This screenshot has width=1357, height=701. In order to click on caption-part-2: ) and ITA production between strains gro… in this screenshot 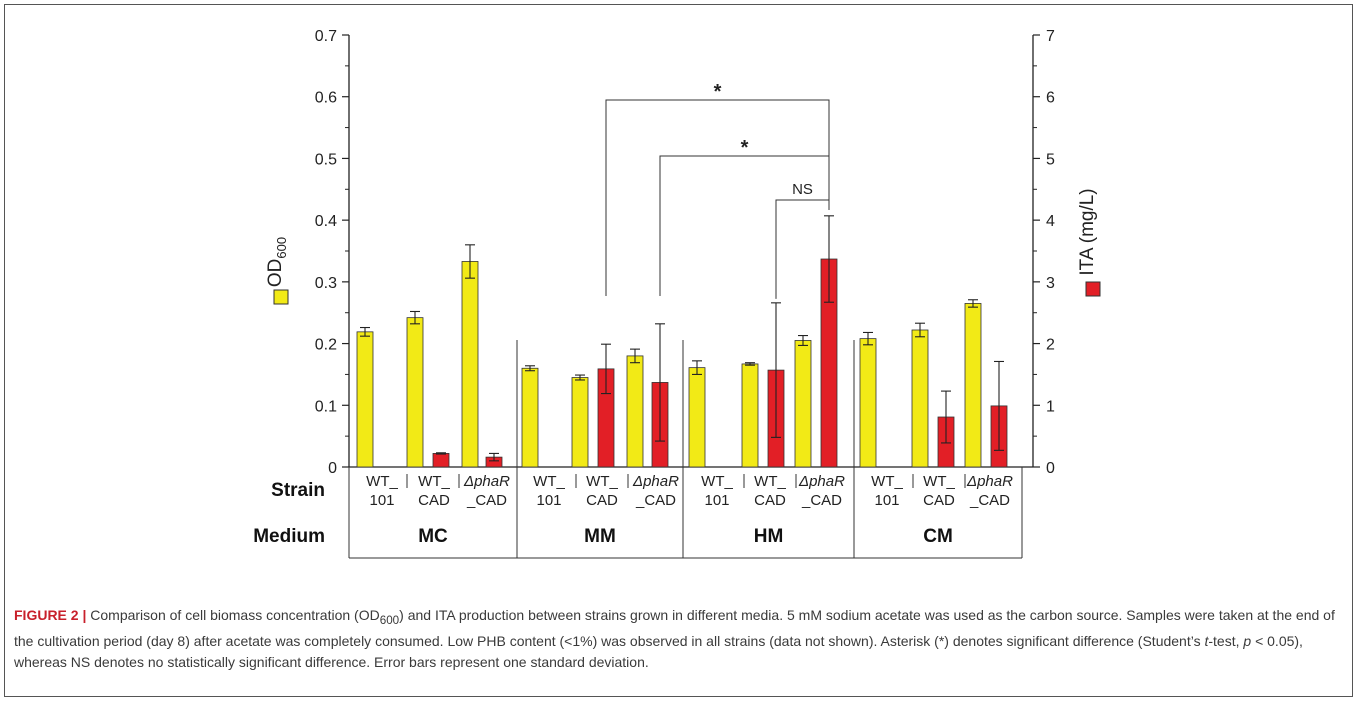, I will do `click(674, 628)`.